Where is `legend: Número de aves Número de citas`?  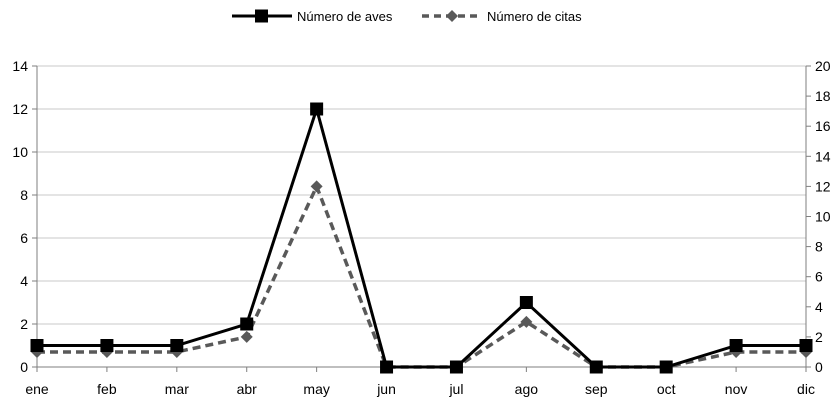 legend: Número de aves Número de citas is located at coordinates (407, 16).